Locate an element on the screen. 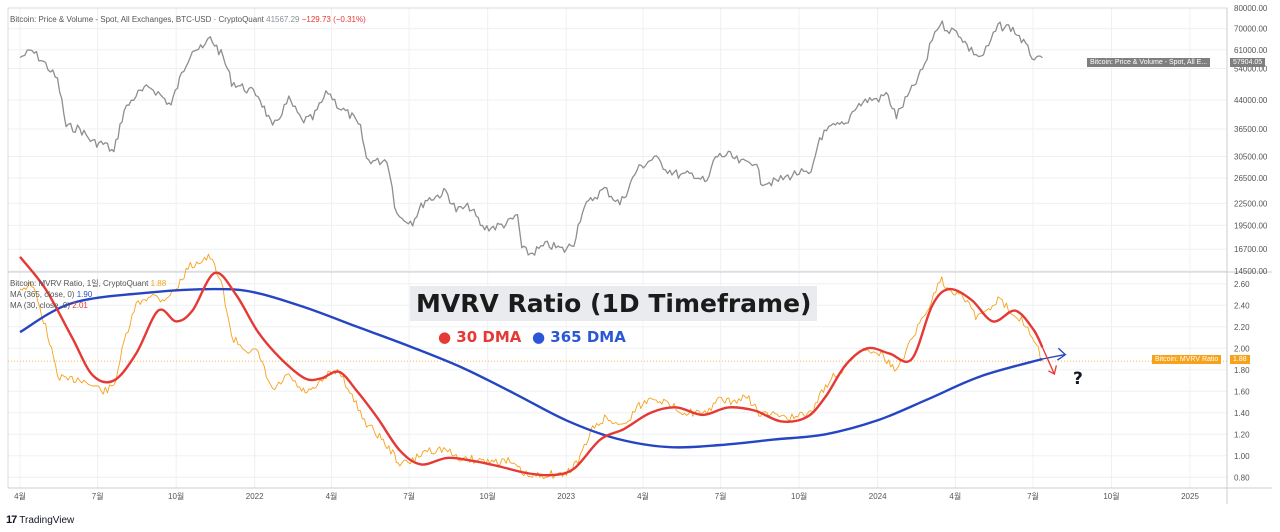 This screenshot has width=1280, height=532. price-last-value-tag: 57904.05 is located at coordinates (1248, 62).